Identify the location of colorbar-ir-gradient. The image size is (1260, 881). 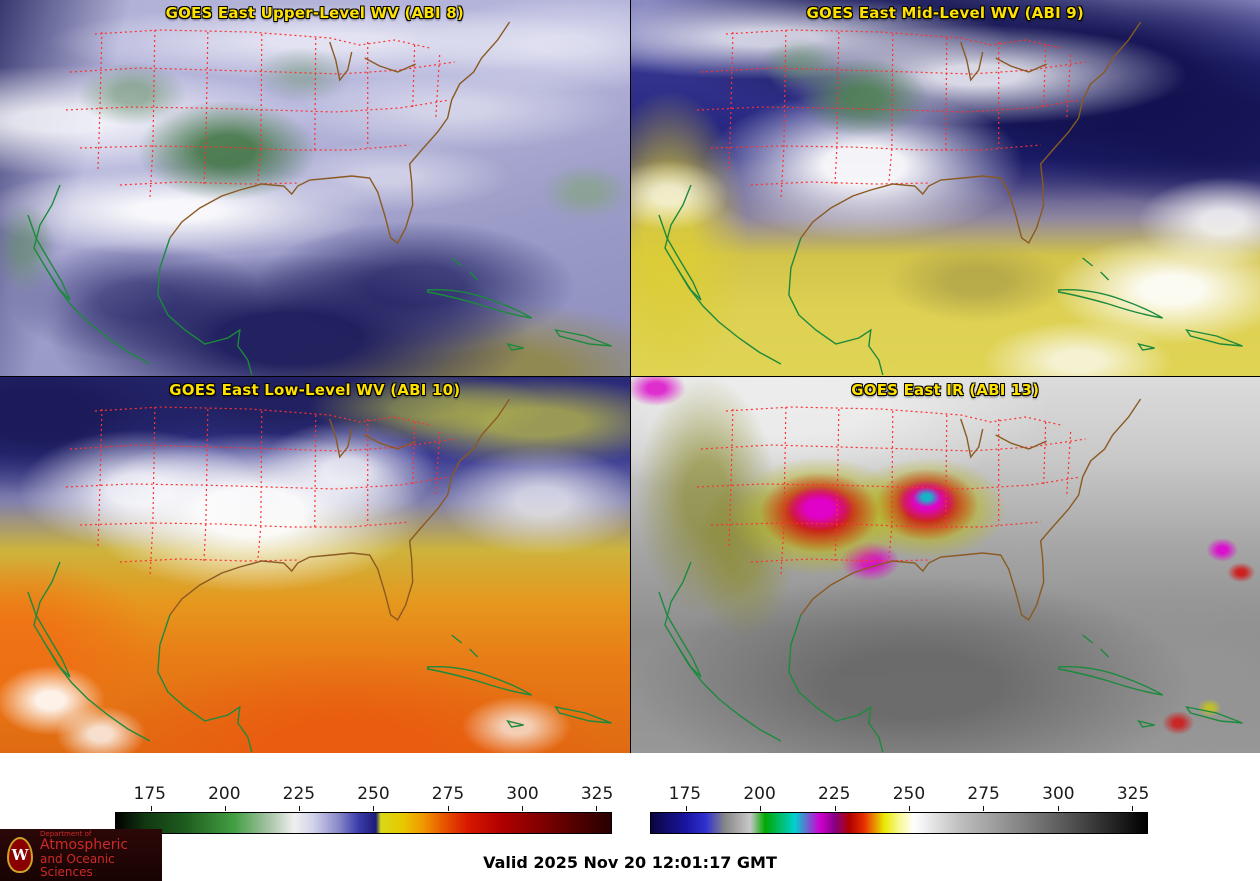
(899, 820).